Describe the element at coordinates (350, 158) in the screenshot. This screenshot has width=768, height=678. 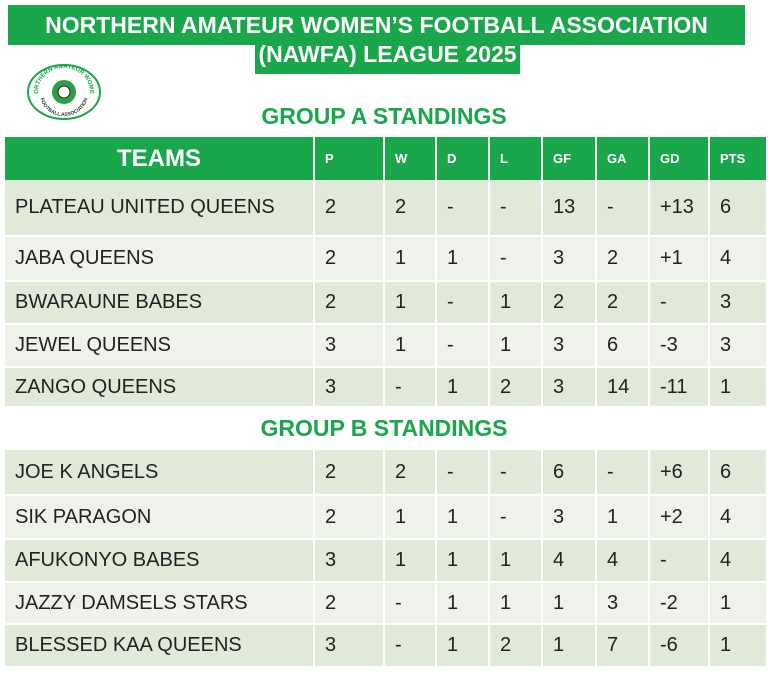
I see `column-header: P` at that location.